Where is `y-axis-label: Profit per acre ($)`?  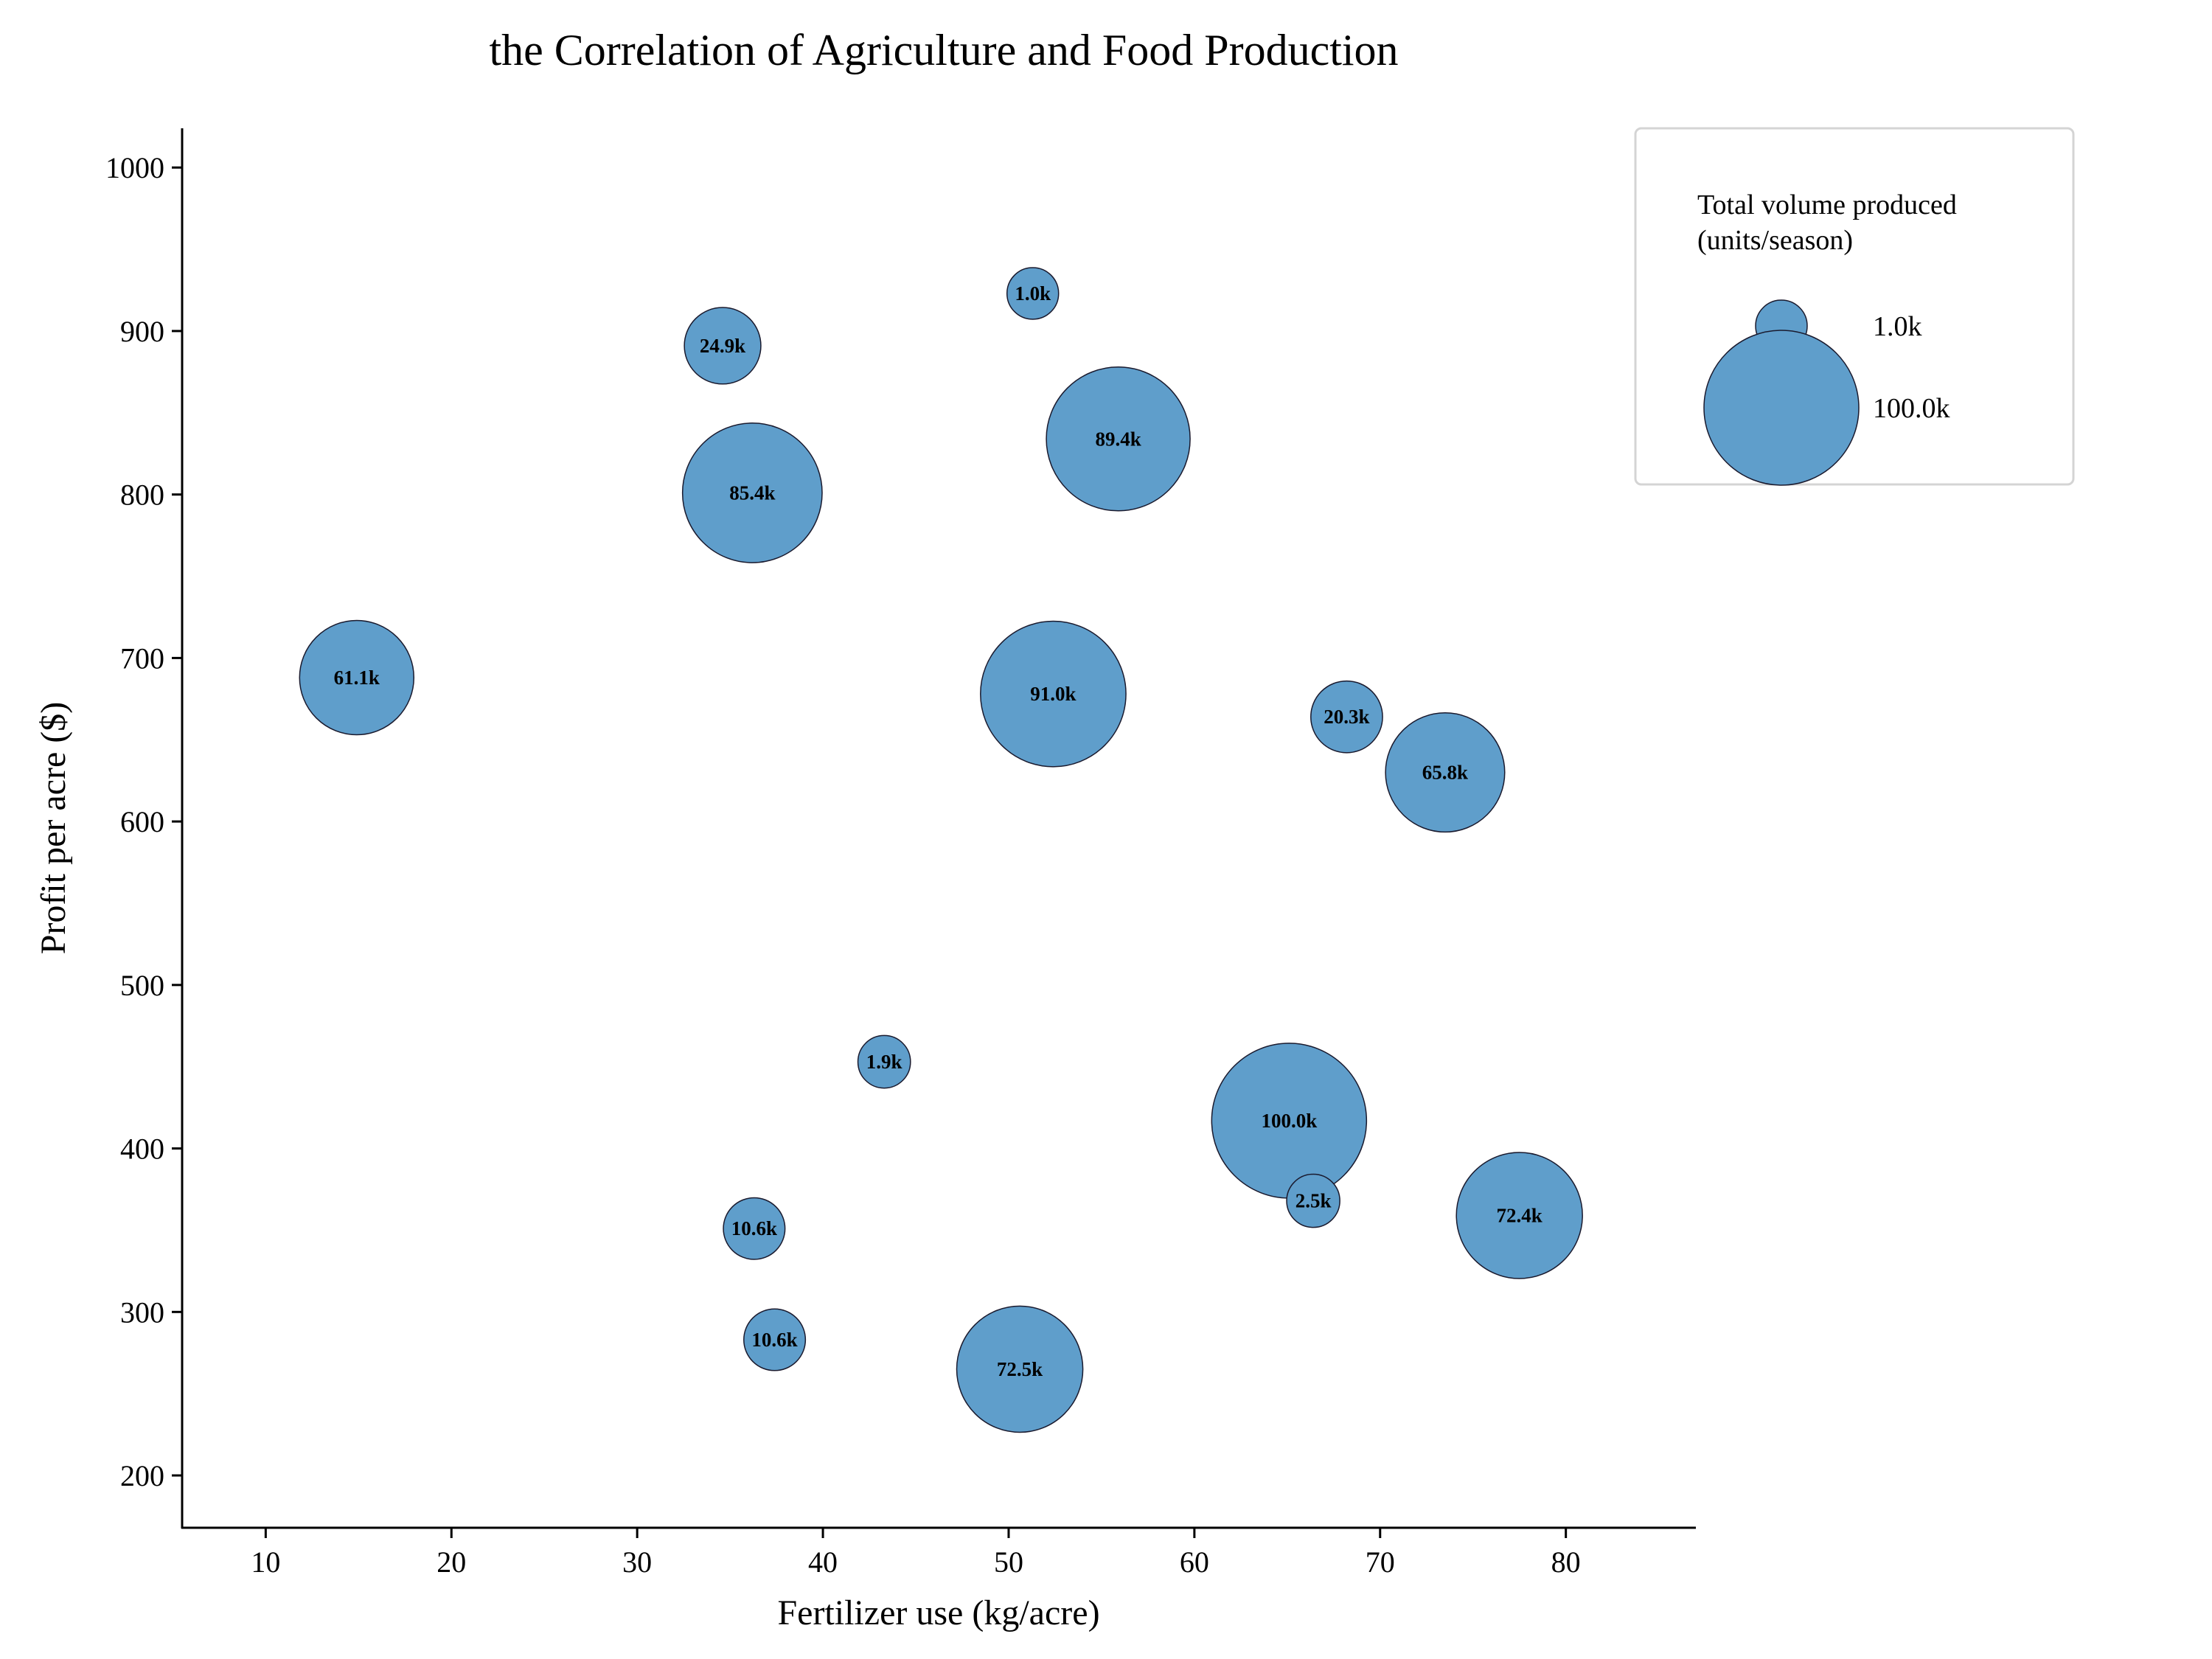 y-axis-label: Profit per acre ($) is located at coordinates (53, 828).